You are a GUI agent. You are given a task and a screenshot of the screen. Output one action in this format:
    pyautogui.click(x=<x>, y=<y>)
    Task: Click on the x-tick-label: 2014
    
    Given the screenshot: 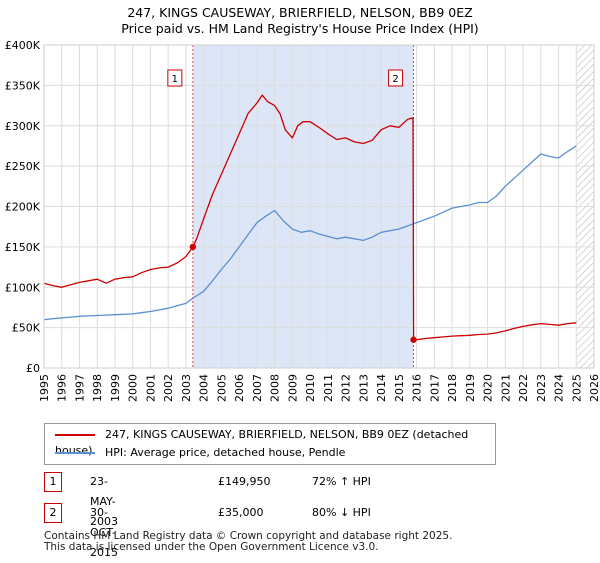 What is the action you would take?
    pyautogui.click(x=381, y=388)
    